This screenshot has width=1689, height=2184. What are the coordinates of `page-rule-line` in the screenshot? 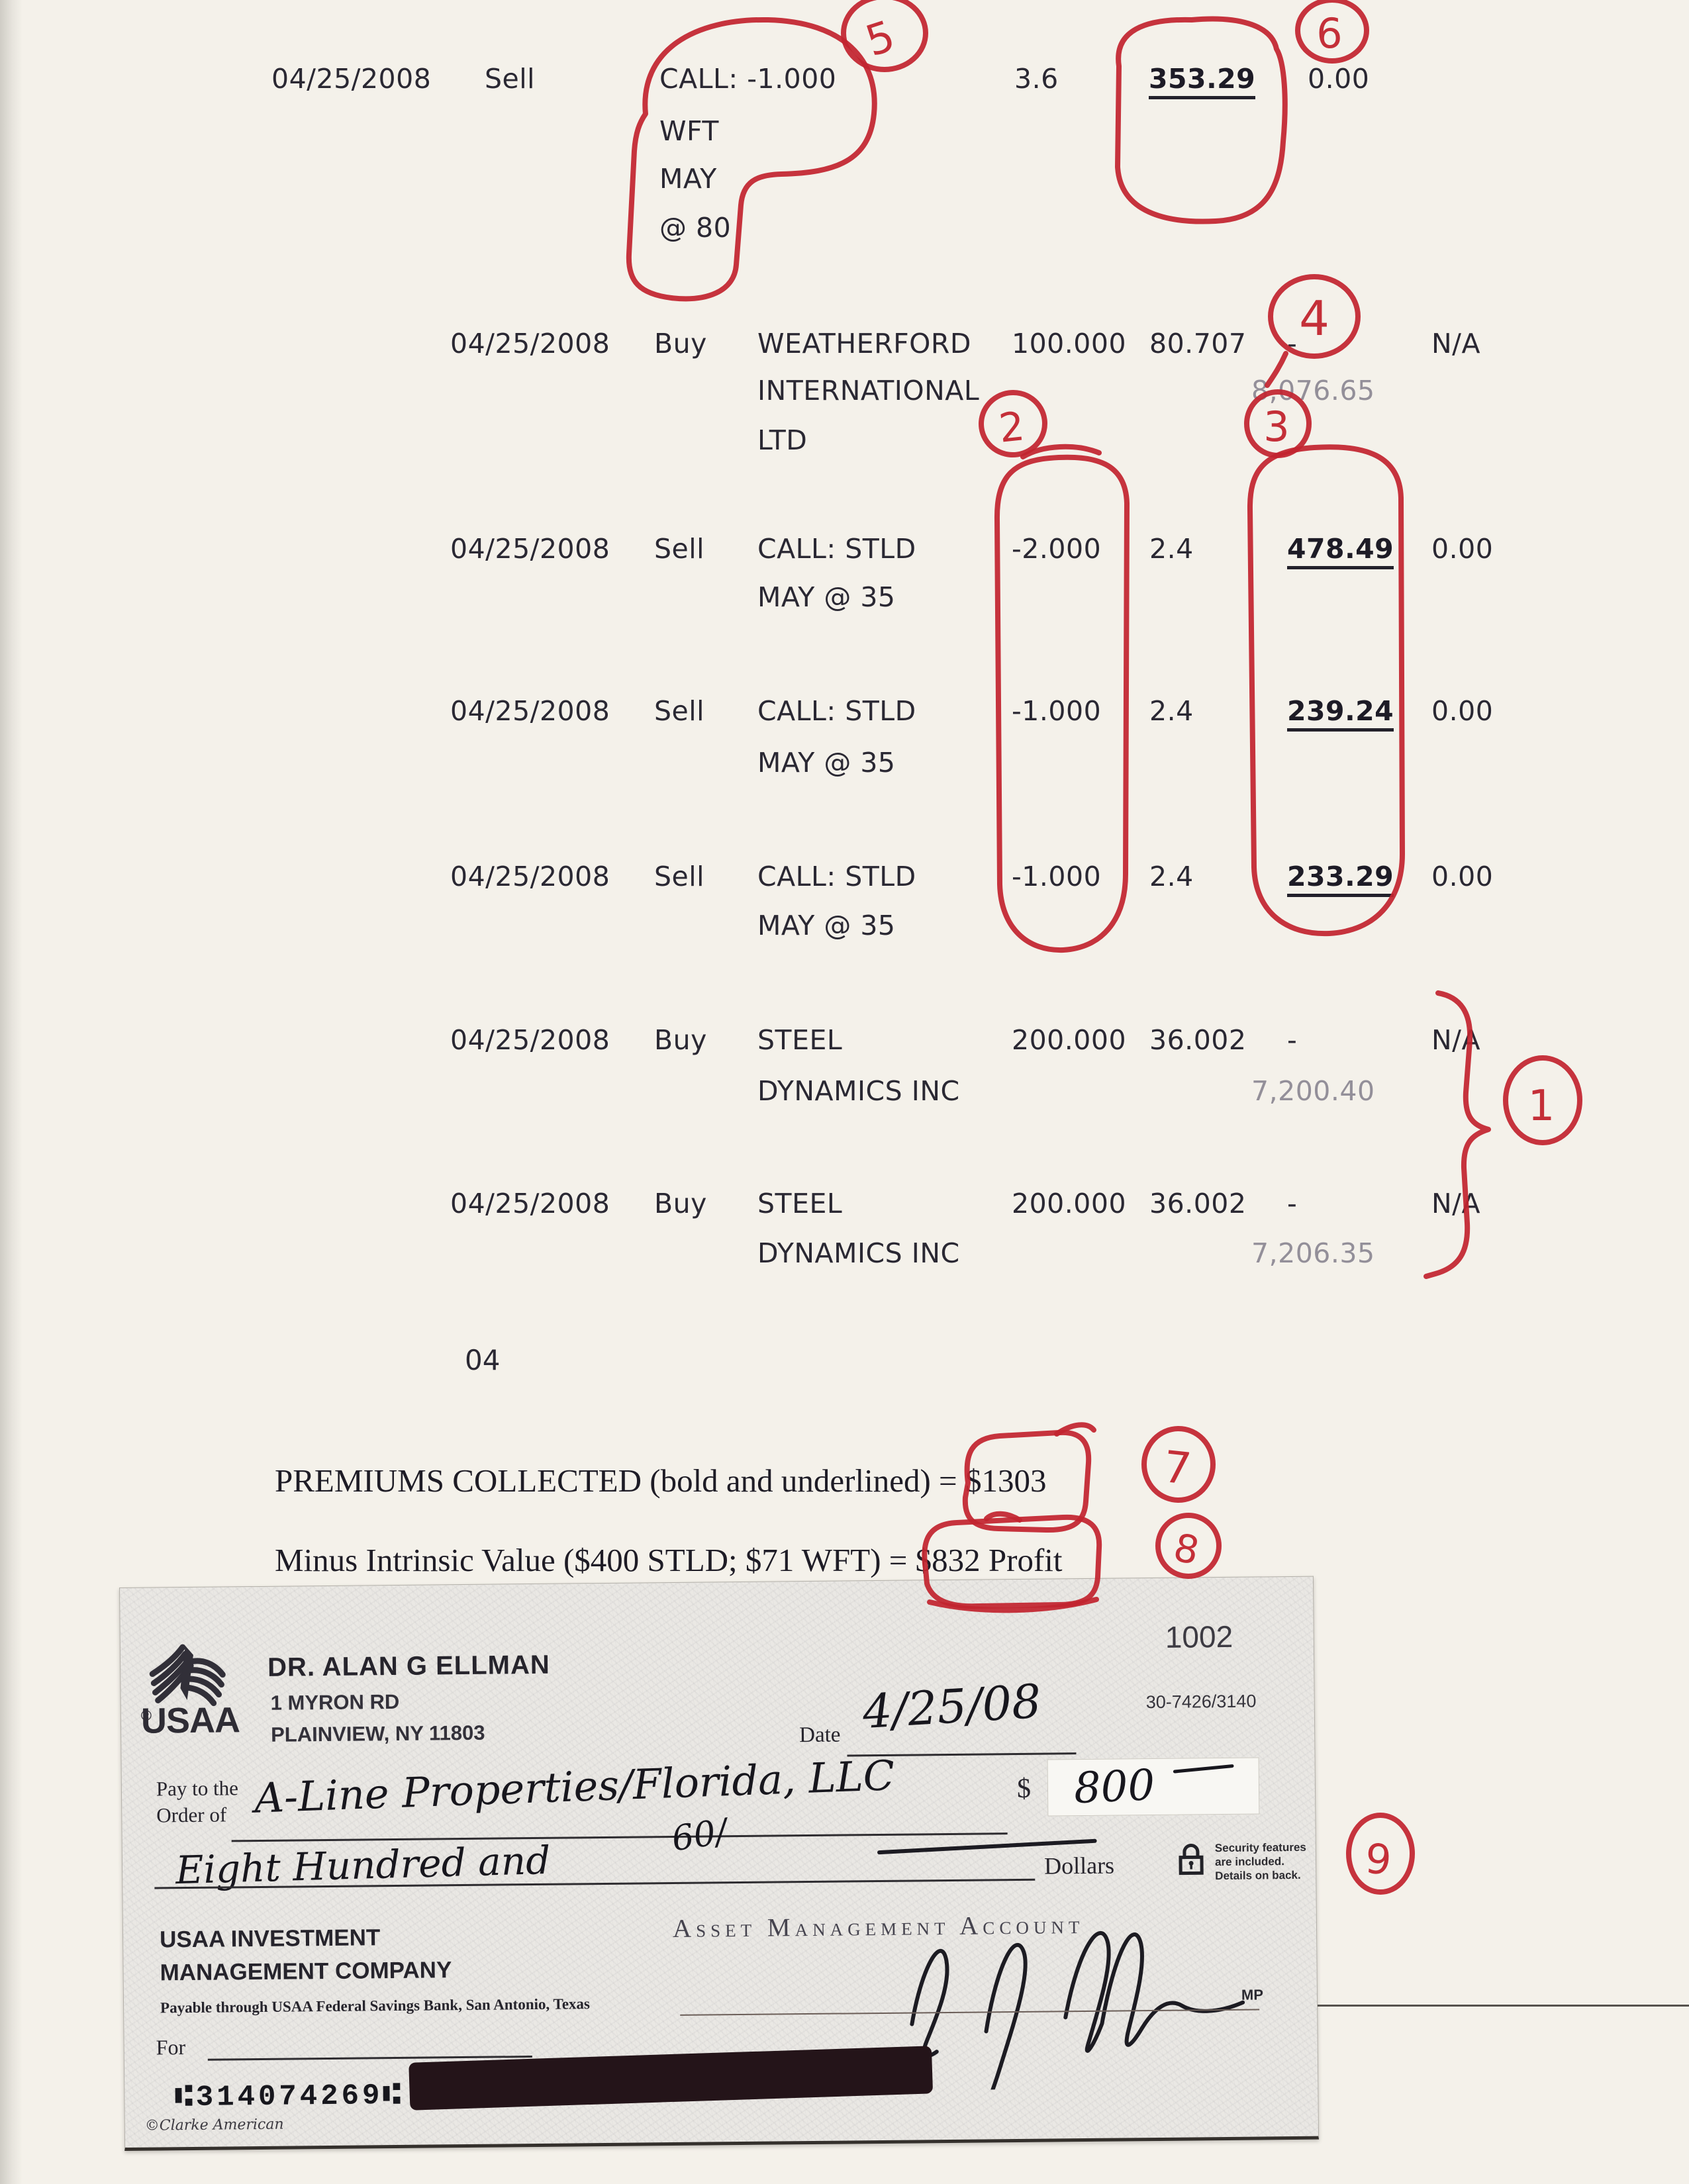 It's located at (1503, 2006).